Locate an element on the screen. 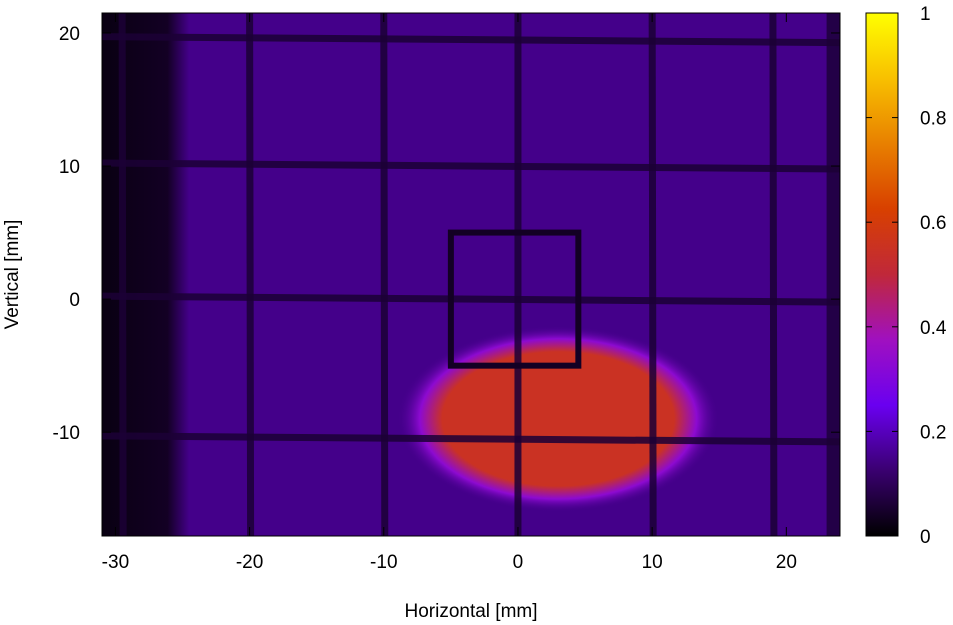 This screenshot has height=625, width=953. x-tick-label: 0 is located at coordinates (518, 562).